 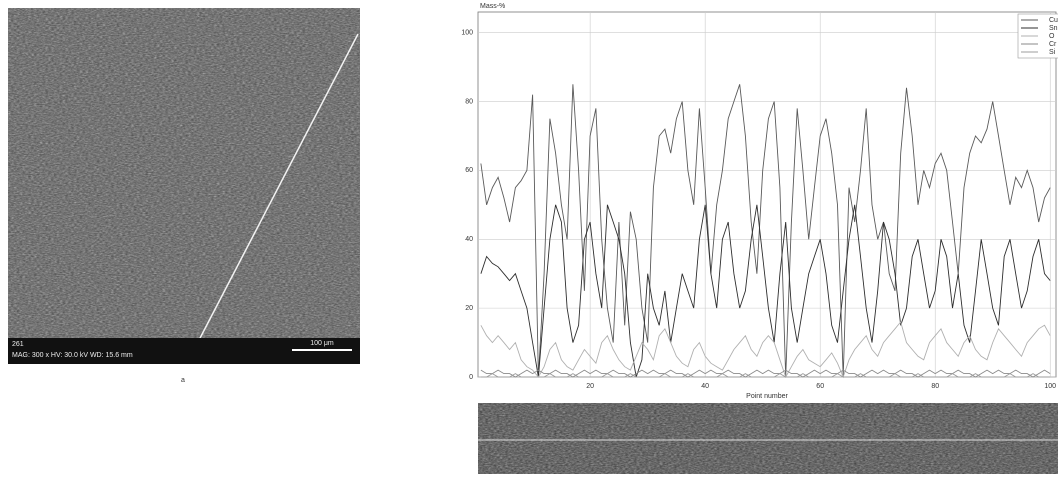 I want to click on x-tick-label: 40, so click(x=705, y=386).